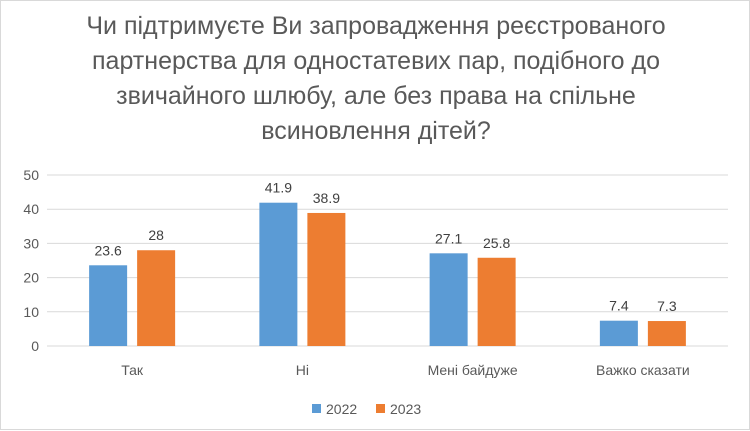  I want to click on data-label-2023-0: 28, so click(156, 235).